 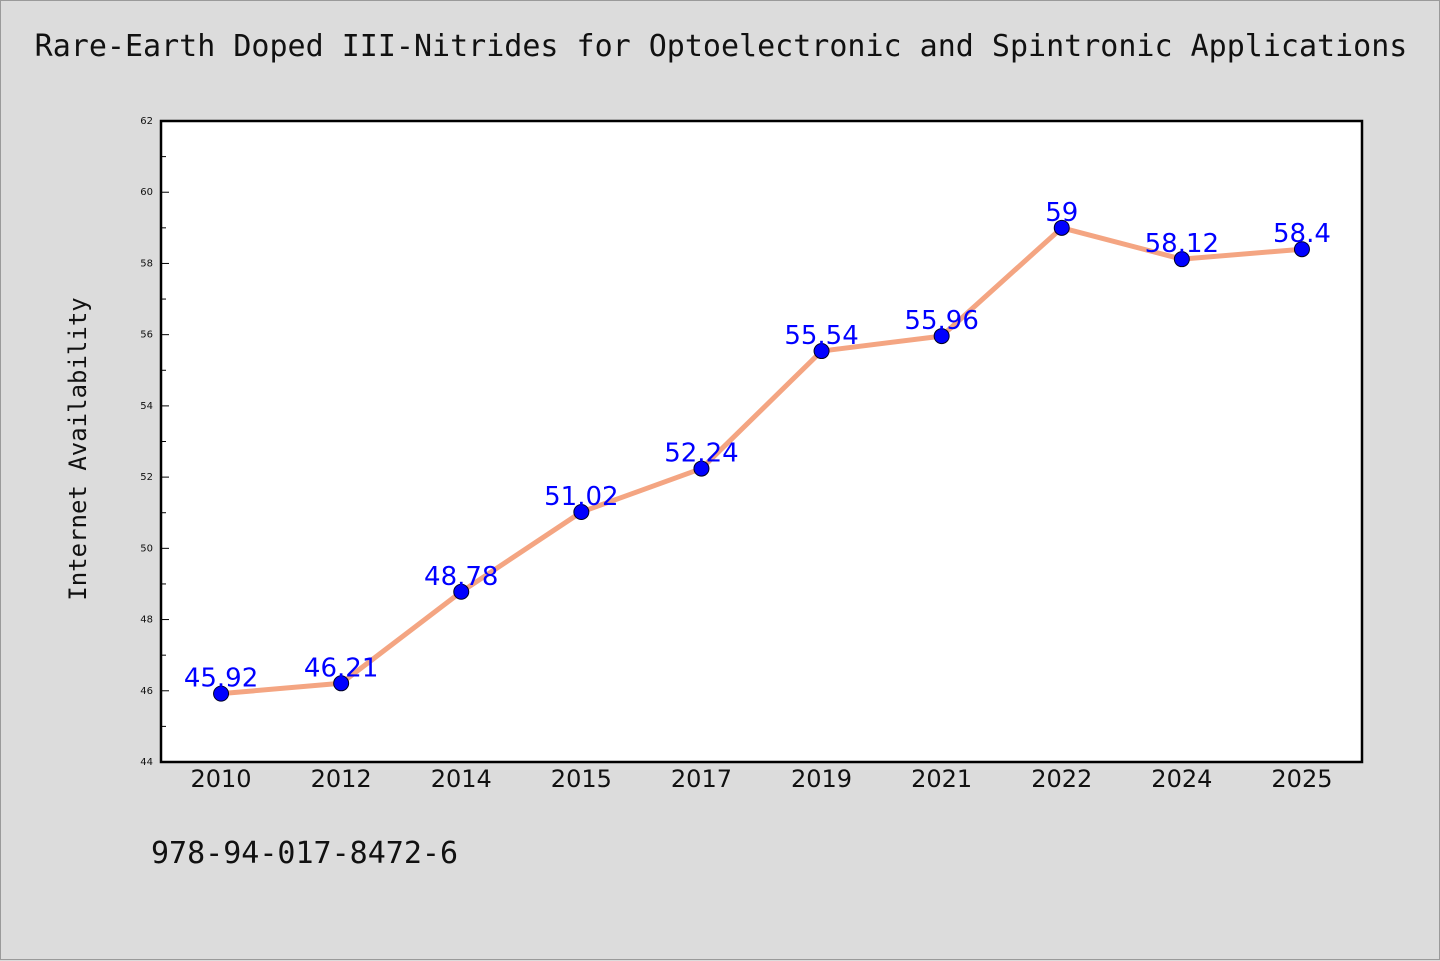 I want to click on y-tick-label: 52, so click(x=146, y=477).